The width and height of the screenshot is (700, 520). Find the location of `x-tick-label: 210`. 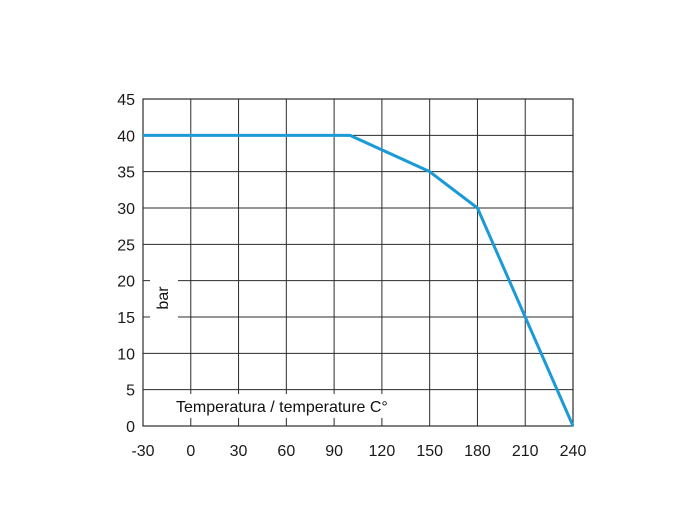

x-tick-label: 210 is located at coordinates (525, 451).